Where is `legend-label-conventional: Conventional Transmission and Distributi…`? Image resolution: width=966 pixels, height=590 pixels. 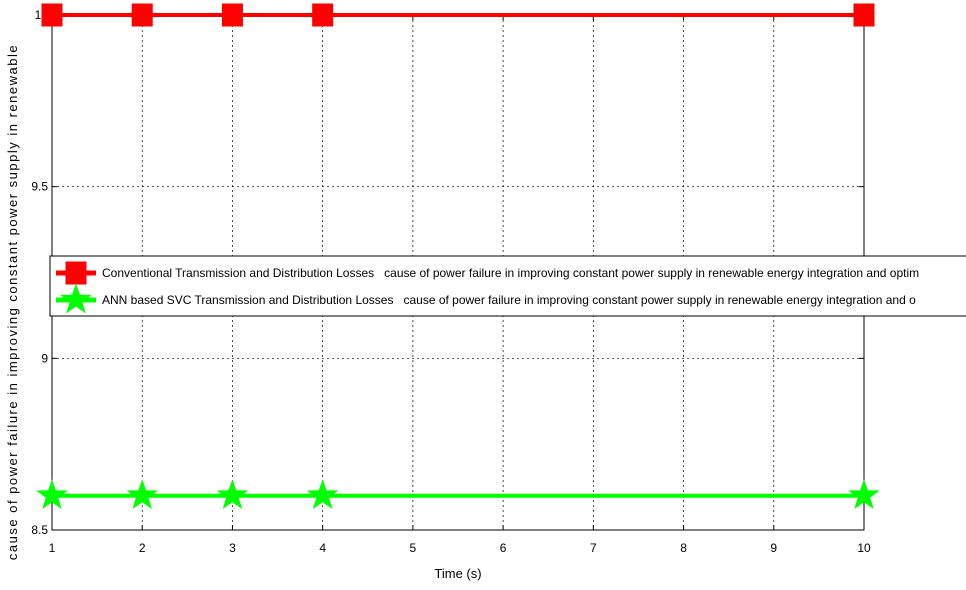 legend-label-conventional: Conventional Transmission and Distributi… is located at coordinates (510, 273).